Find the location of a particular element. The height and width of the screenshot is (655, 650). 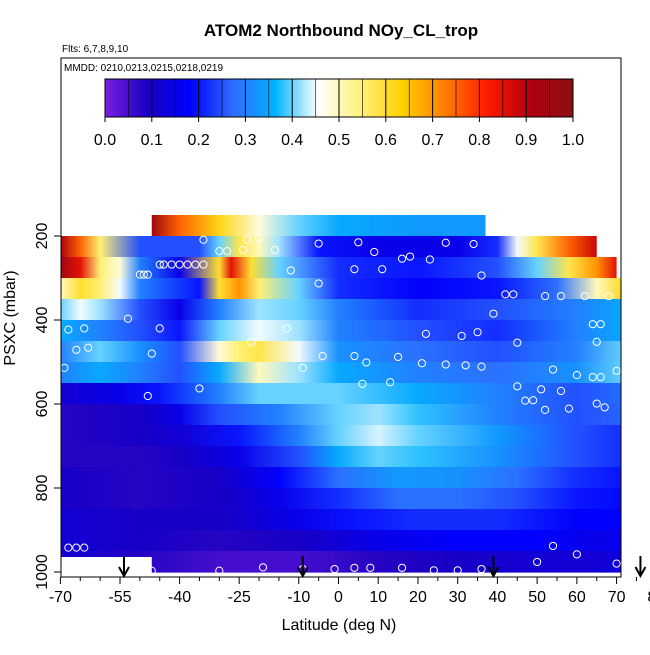

colorbar-tick-label: 0.7 is located at coordinates (432, 140).